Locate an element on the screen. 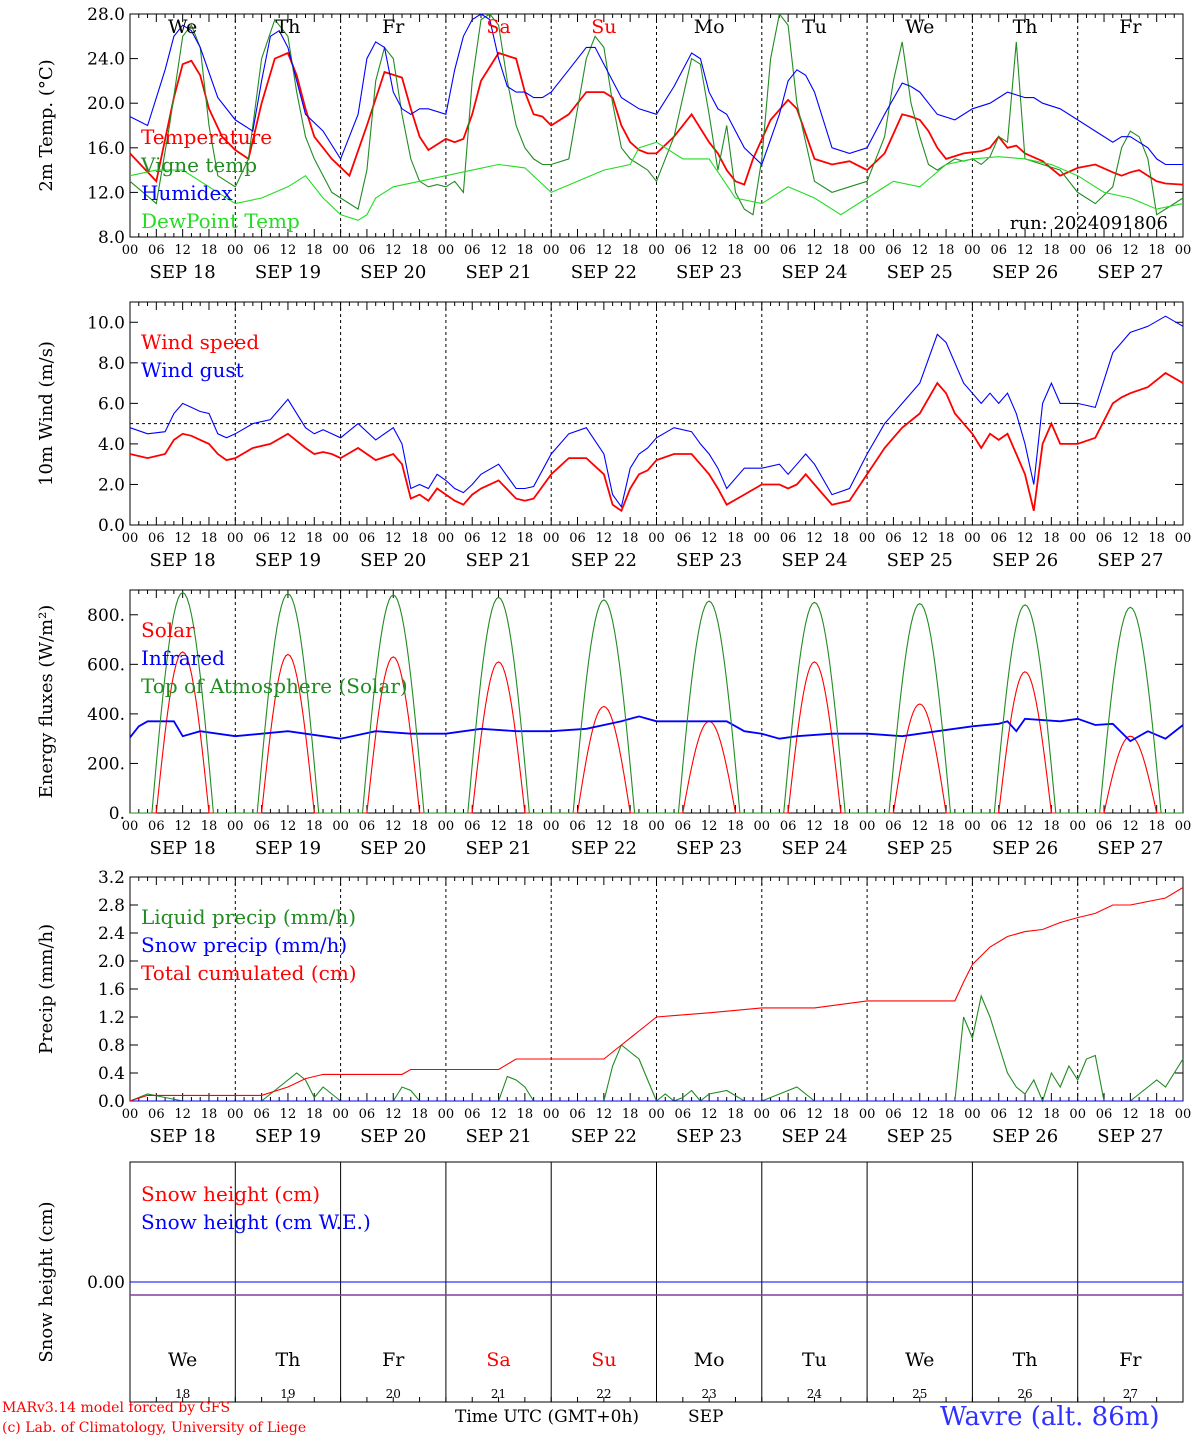 The height and width of the screenshot is (1440, 1194). day-number-label: 20 is located at coordinates (393, 1394).